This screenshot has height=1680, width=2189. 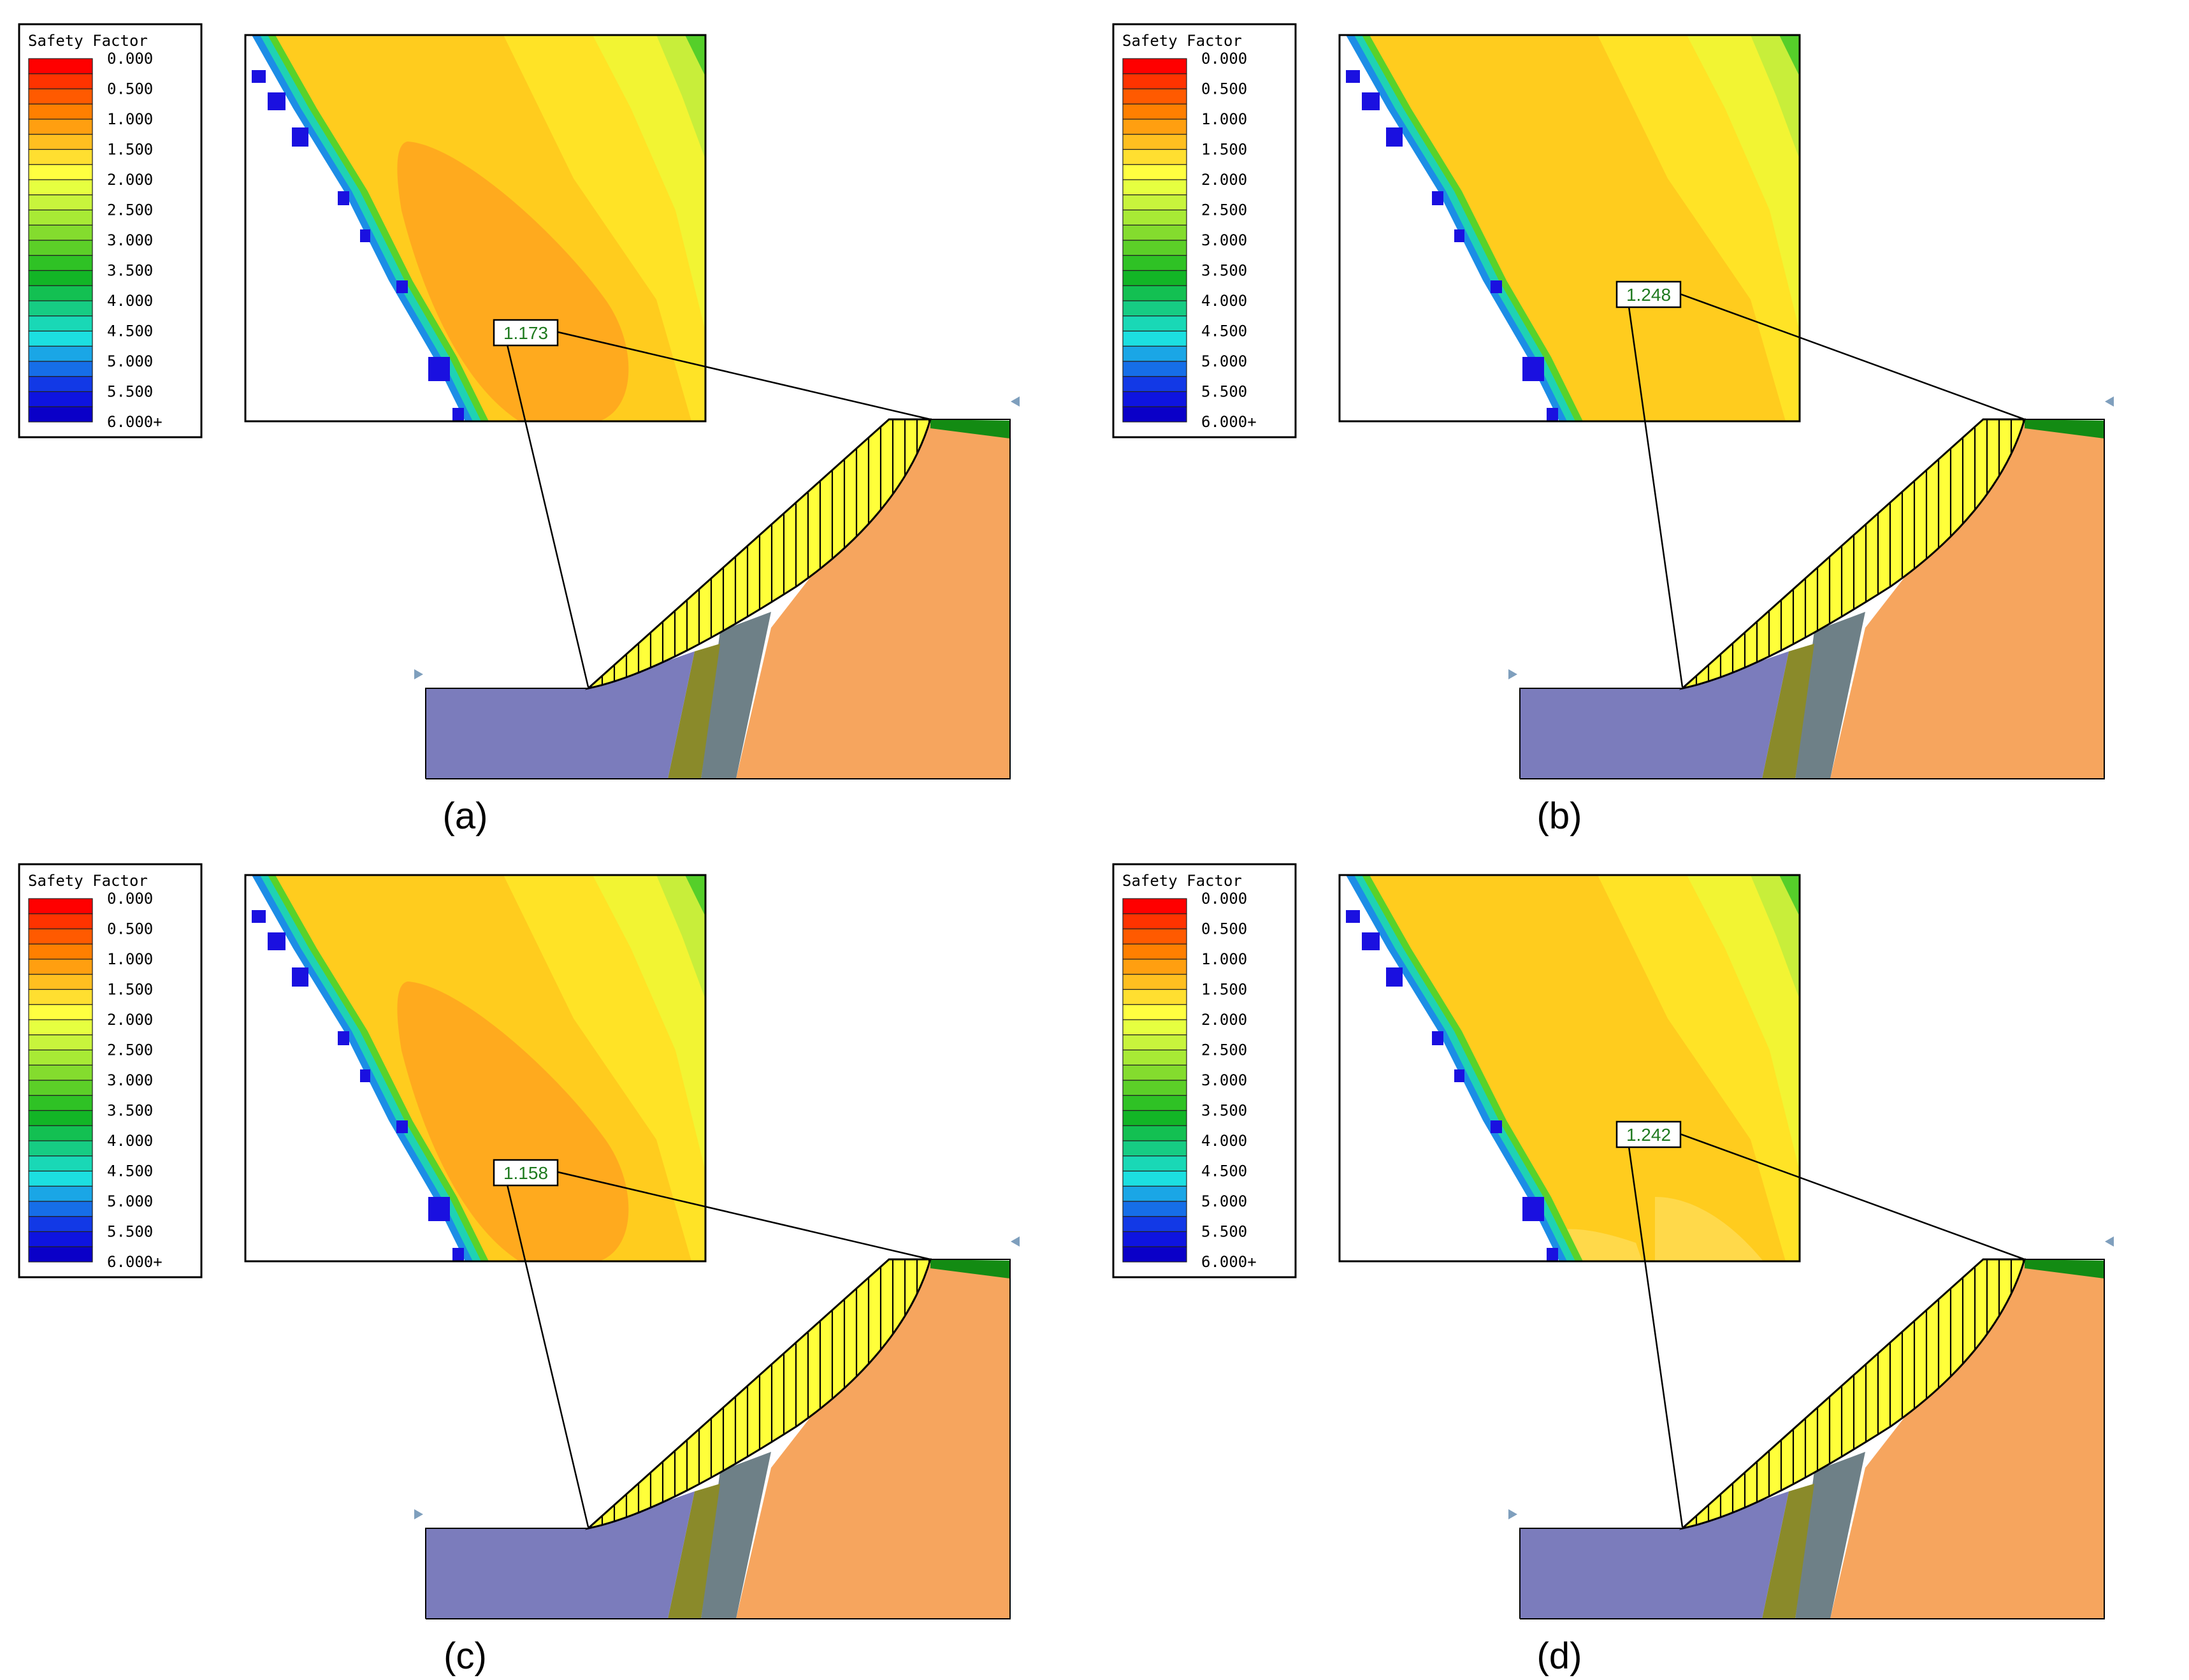 I want to click on safety-factor-label: 1.242, so click(x=1648, y=1134).